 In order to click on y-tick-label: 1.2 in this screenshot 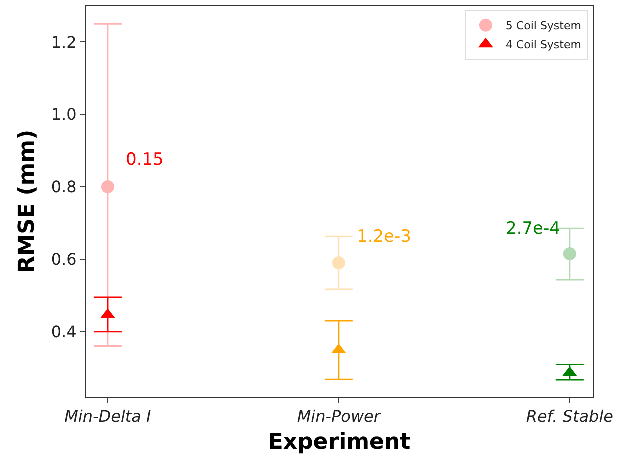, I will do `click(64, 42)`.